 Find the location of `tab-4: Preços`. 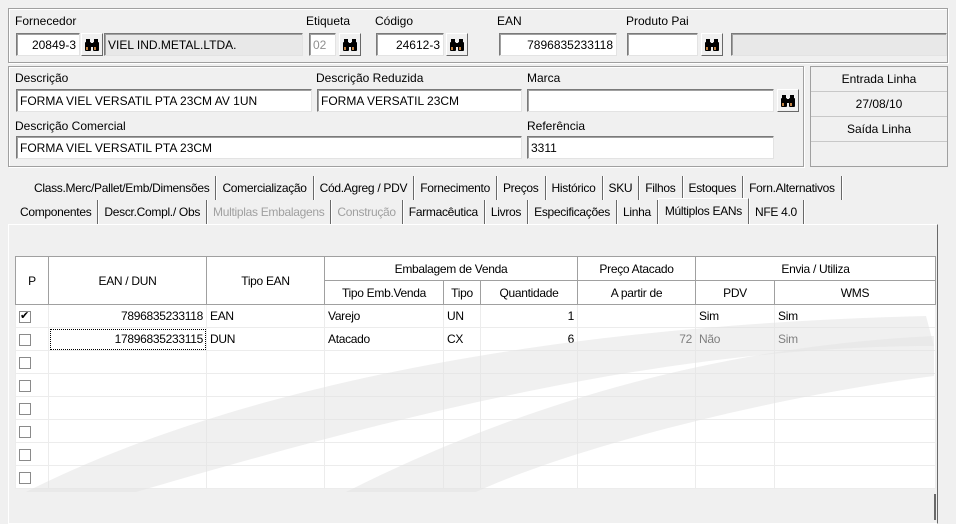

tab-4: Preços is located at coordinates (521, 188).